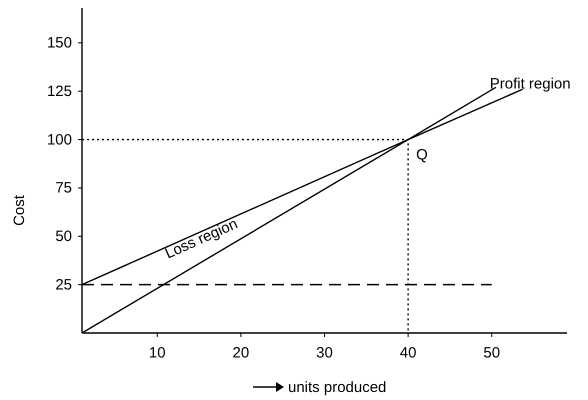  What do you see at coordinates (324, 353) in the screenshot?
I see `x-tick-label: 30` at bounding box center [324, 353].